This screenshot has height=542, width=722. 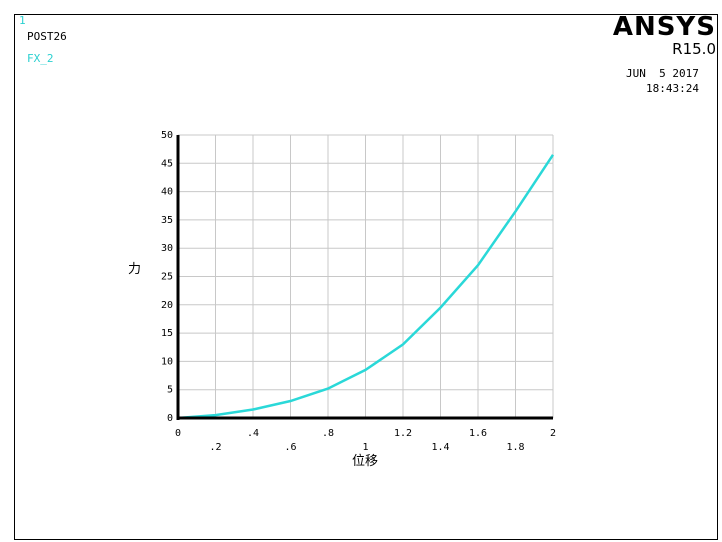 What do you see at coordinates (167, 220) in the screenshot?
I see `y-tick-label: 35` at bounding box center [167, 220].